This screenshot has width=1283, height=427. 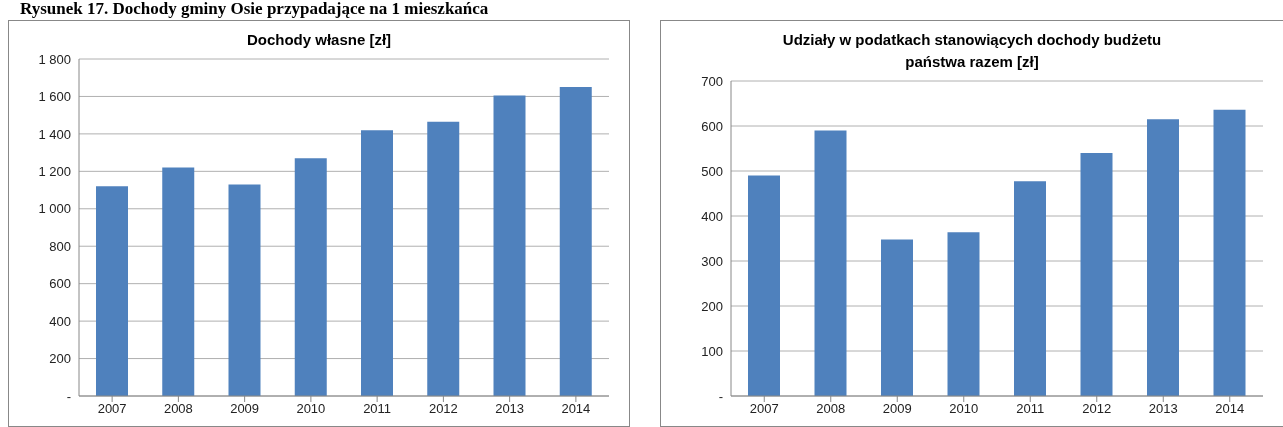 I want to click on chart-title: Dochody własne [zł], so click(x=319, y=40).